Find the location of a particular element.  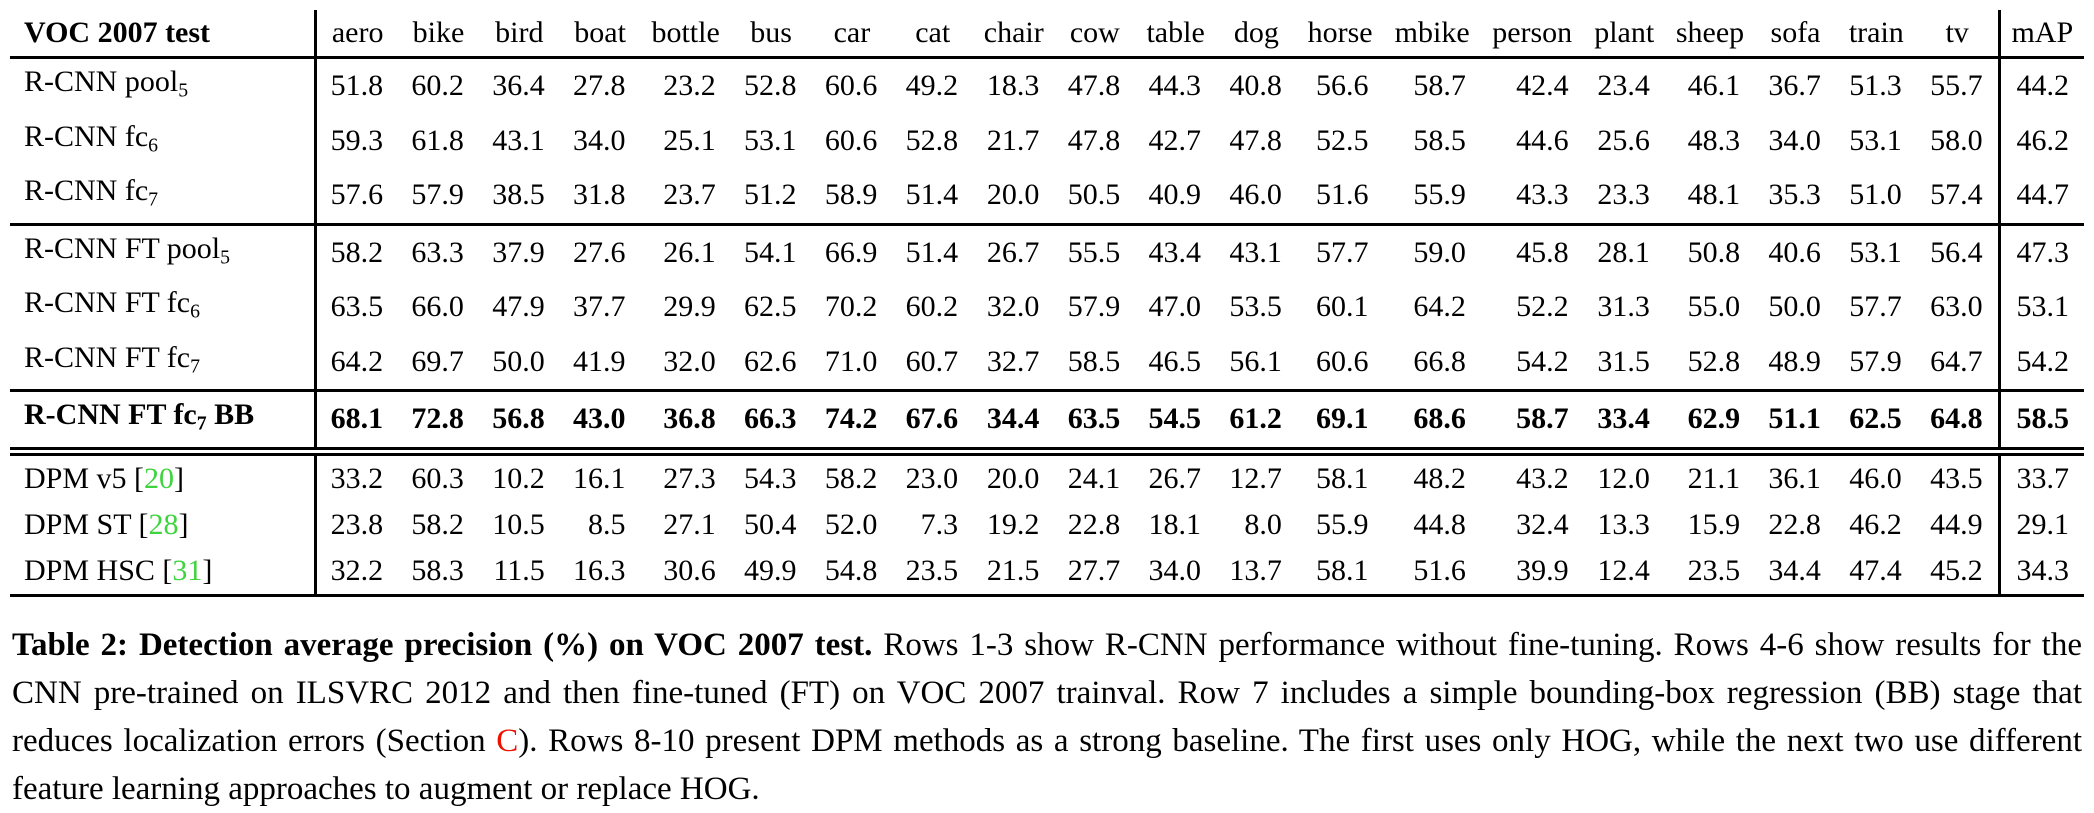

ap-value-cell: 21.1 is located at coordinates (1714, 478).